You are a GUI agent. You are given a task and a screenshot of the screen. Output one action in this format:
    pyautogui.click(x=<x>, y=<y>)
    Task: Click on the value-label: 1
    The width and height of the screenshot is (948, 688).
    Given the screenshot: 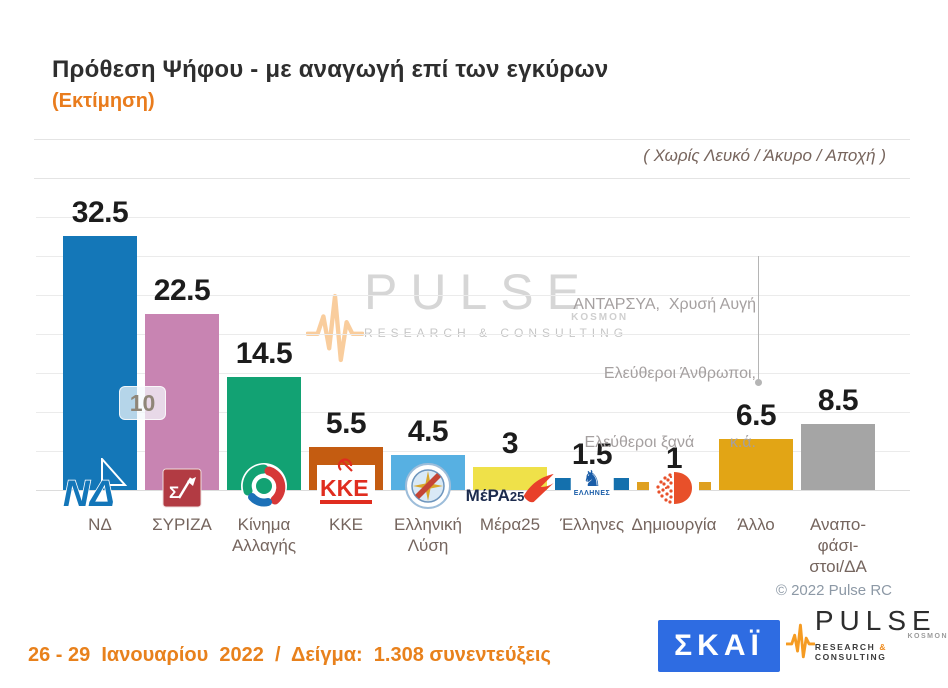 What is the action you would take?
    pyautogui.click(x=674, y=458)
    